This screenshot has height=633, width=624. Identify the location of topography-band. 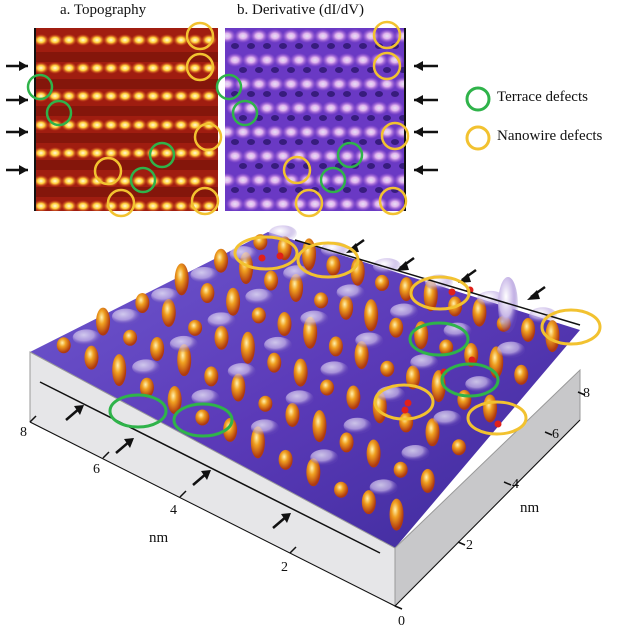
(126, 111).